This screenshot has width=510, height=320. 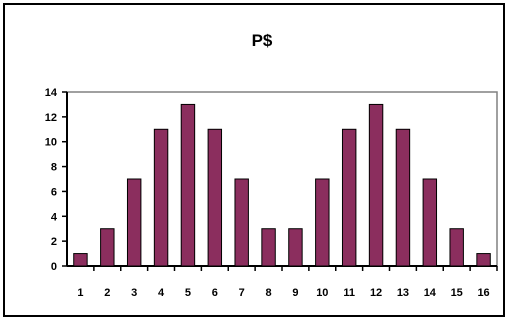 I want to click on x-tick-label: 3, so click(x=134, y=293).